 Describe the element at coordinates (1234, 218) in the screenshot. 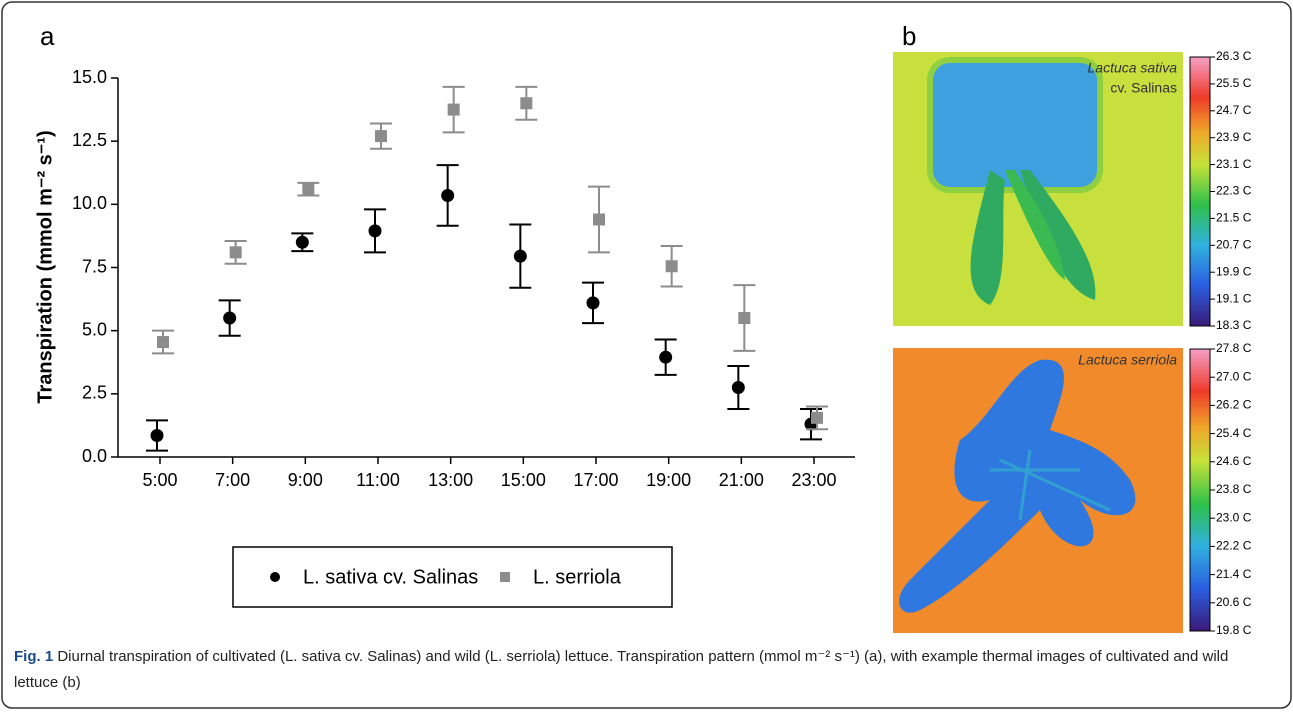

I see `colorbar-label: 21.5 C` at that location.